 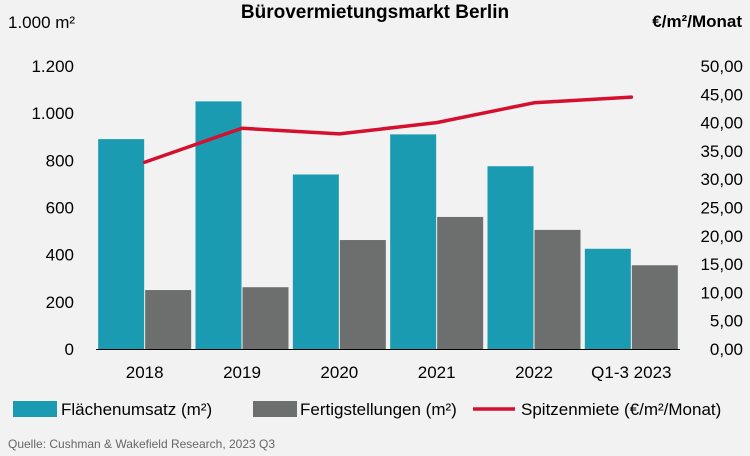 I want to click on left-axis-ticks: 0 200 400 600 800 1.000 1.200, so click(x=52, y=208).